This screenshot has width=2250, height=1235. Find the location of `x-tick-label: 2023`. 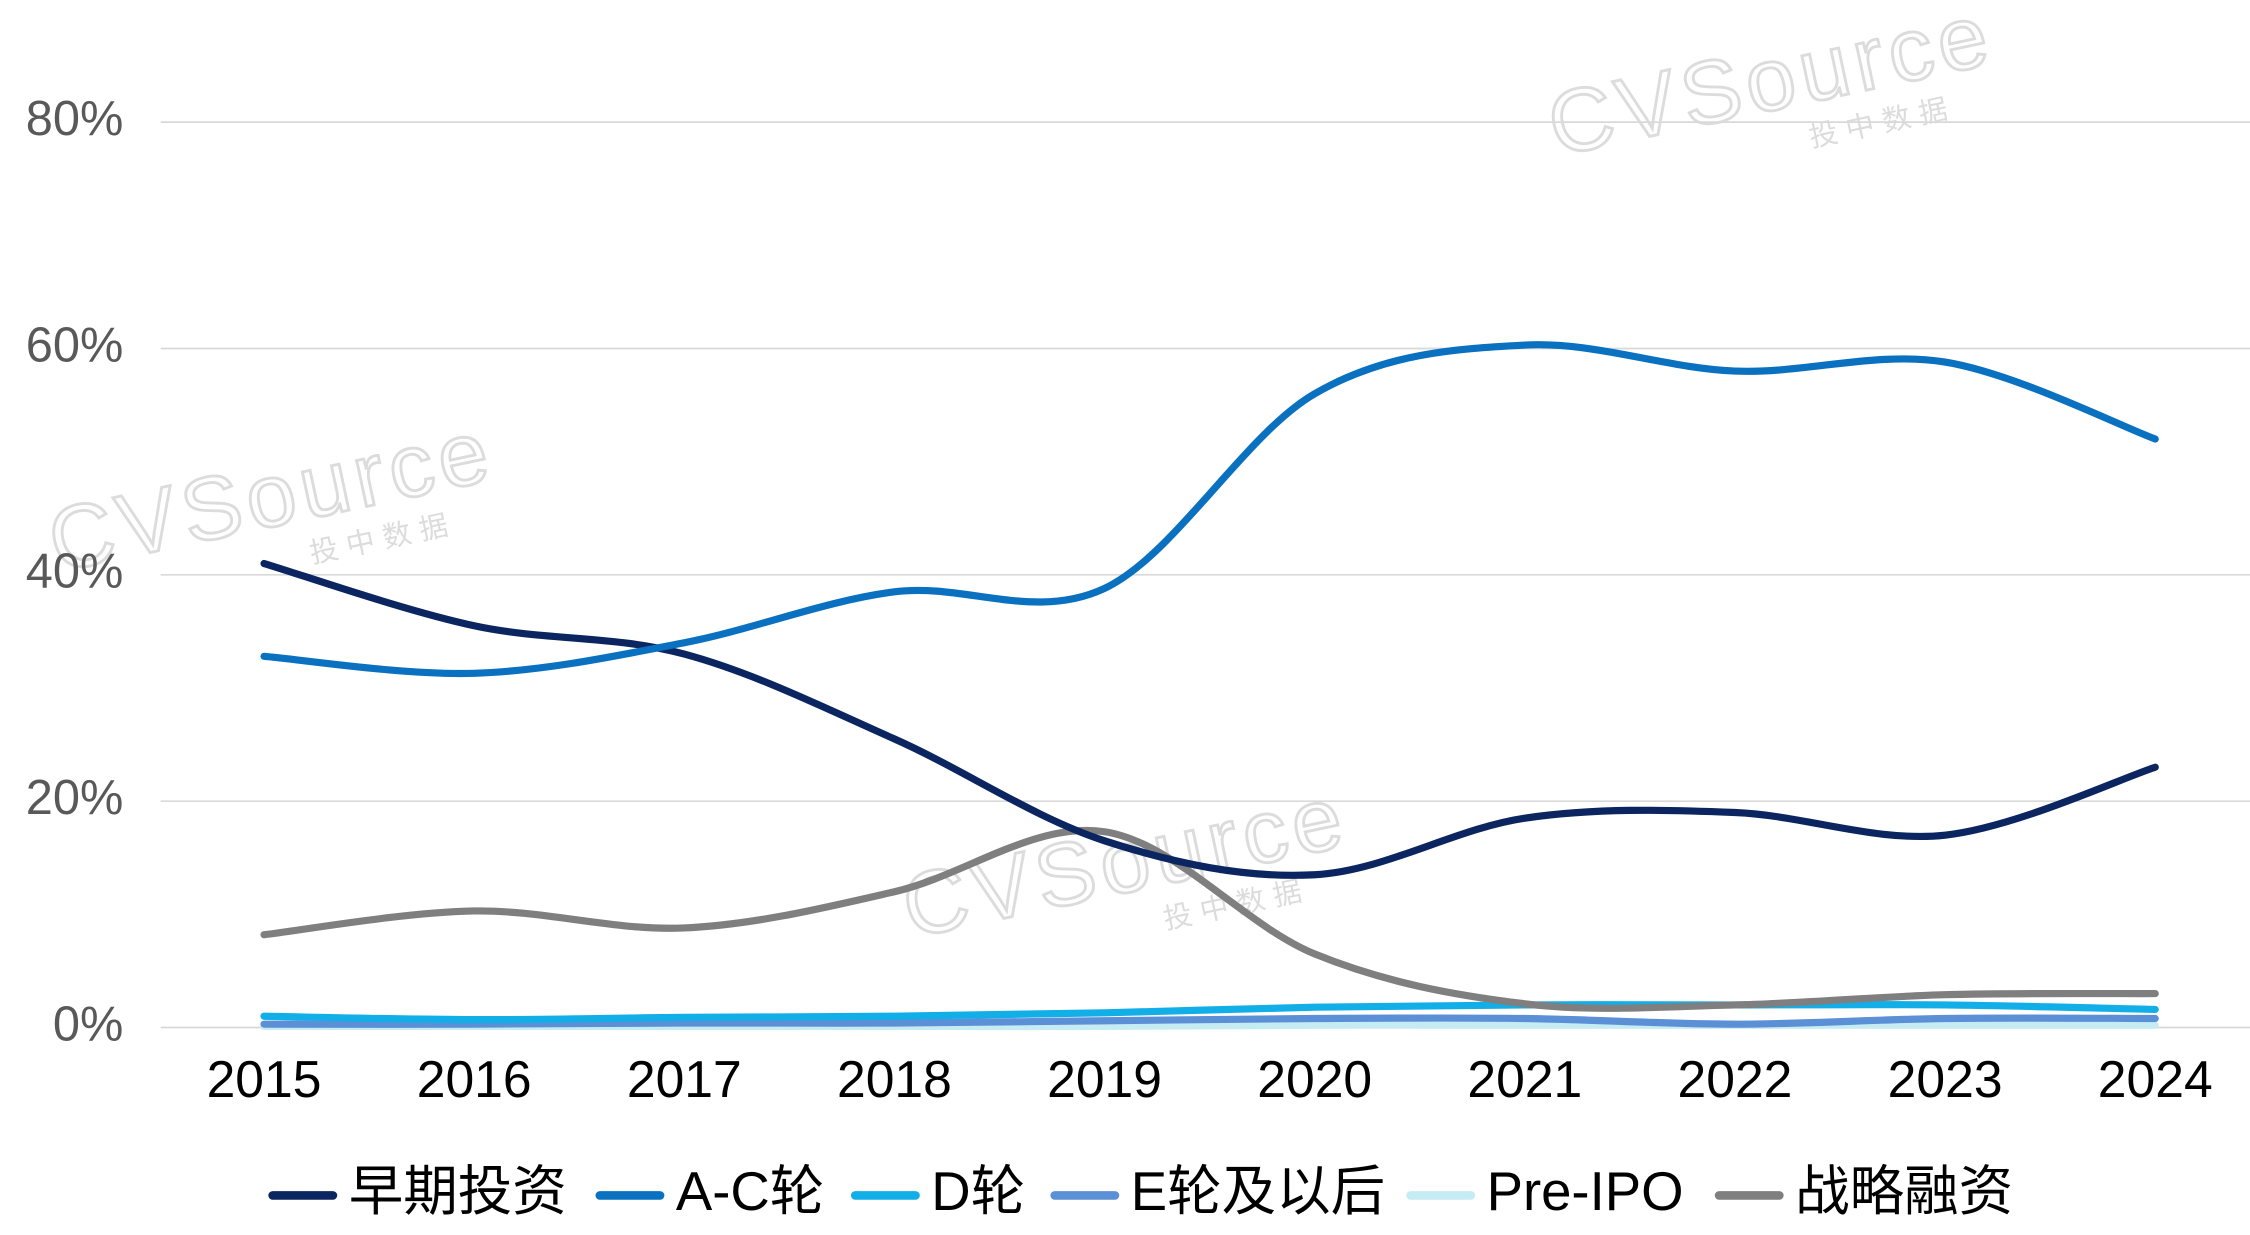

x-tick-label: 2023 is located at coordinates (1945, 1079).